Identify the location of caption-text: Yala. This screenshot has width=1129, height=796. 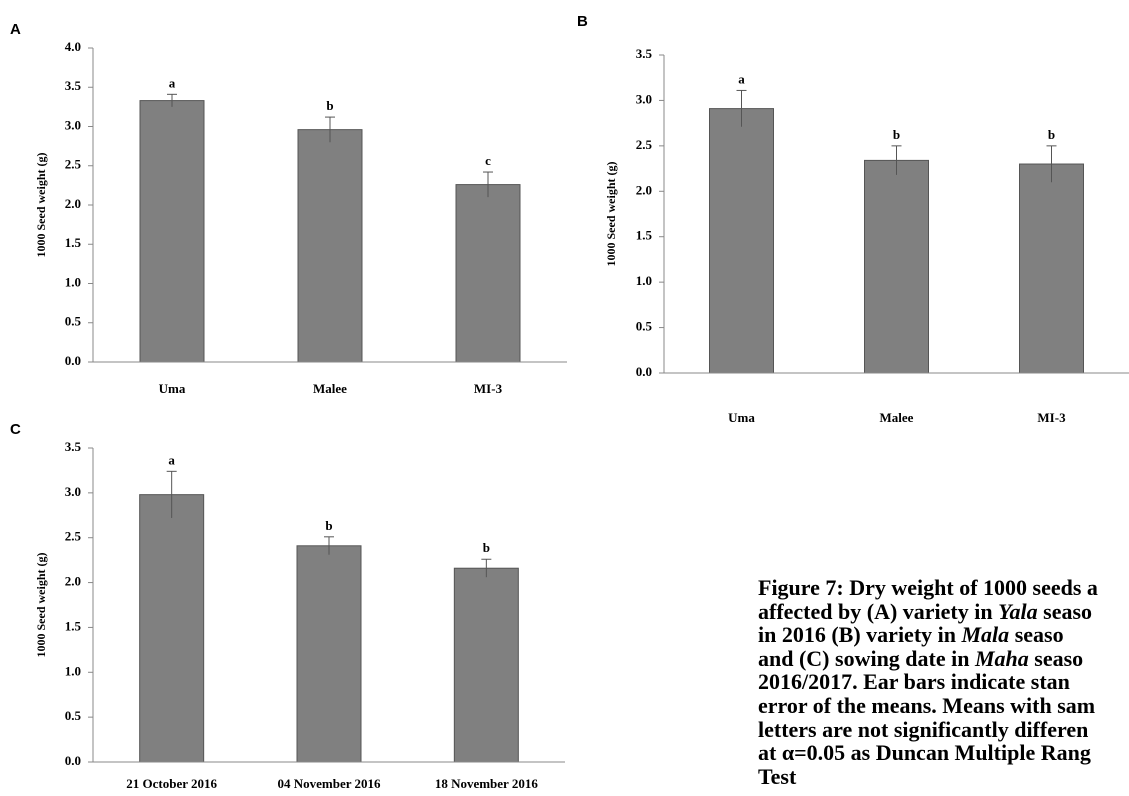
(1018, 611).